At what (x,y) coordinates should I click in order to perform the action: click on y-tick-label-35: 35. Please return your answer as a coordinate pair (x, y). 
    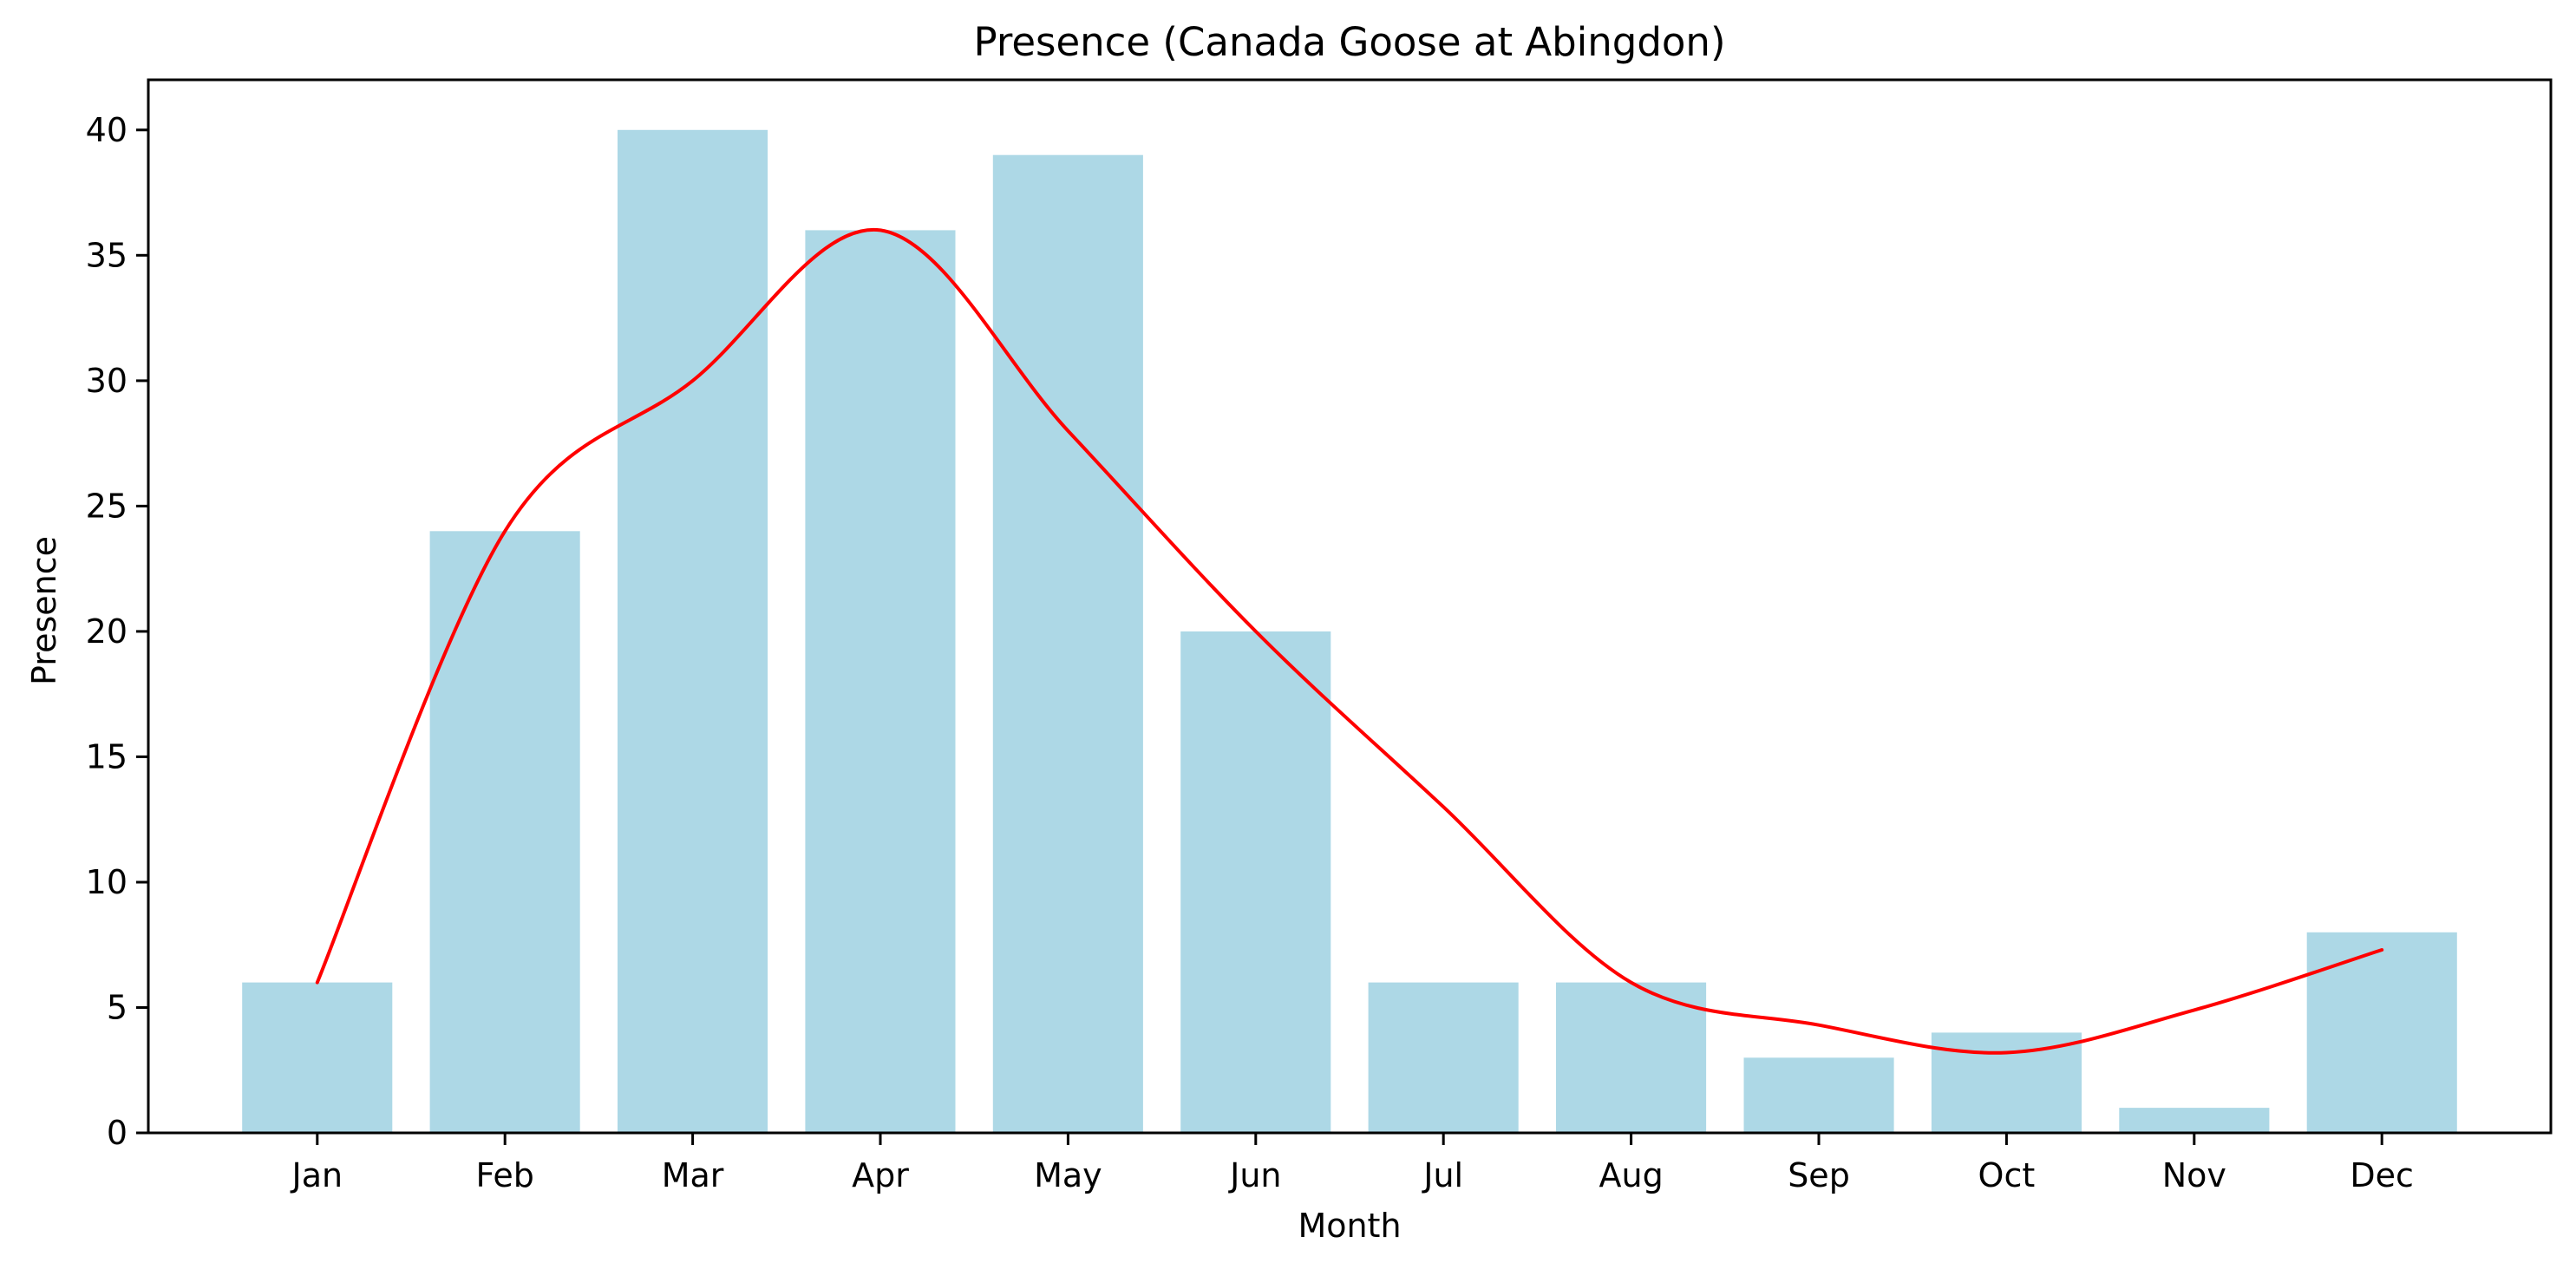
    Looking at the image, I should click on (106, 255).